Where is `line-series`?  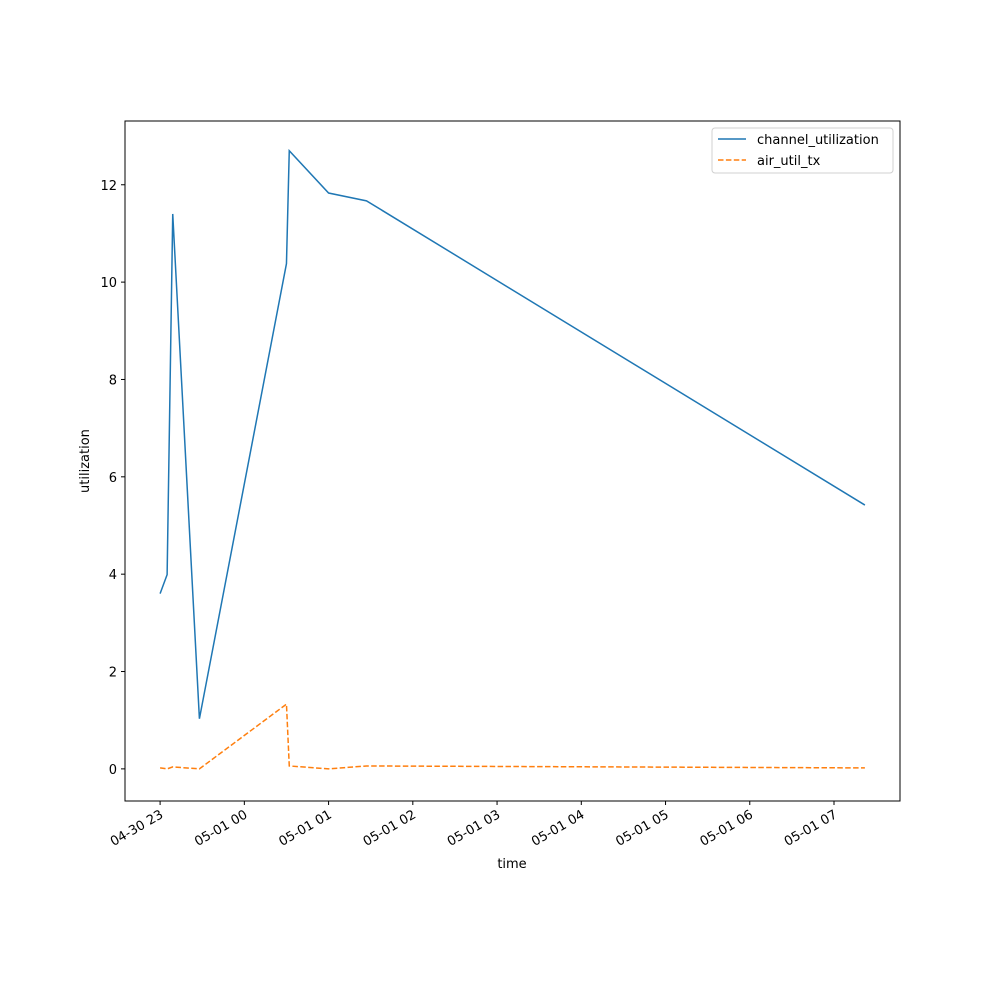 line-series is located at coordinates (512, 736).